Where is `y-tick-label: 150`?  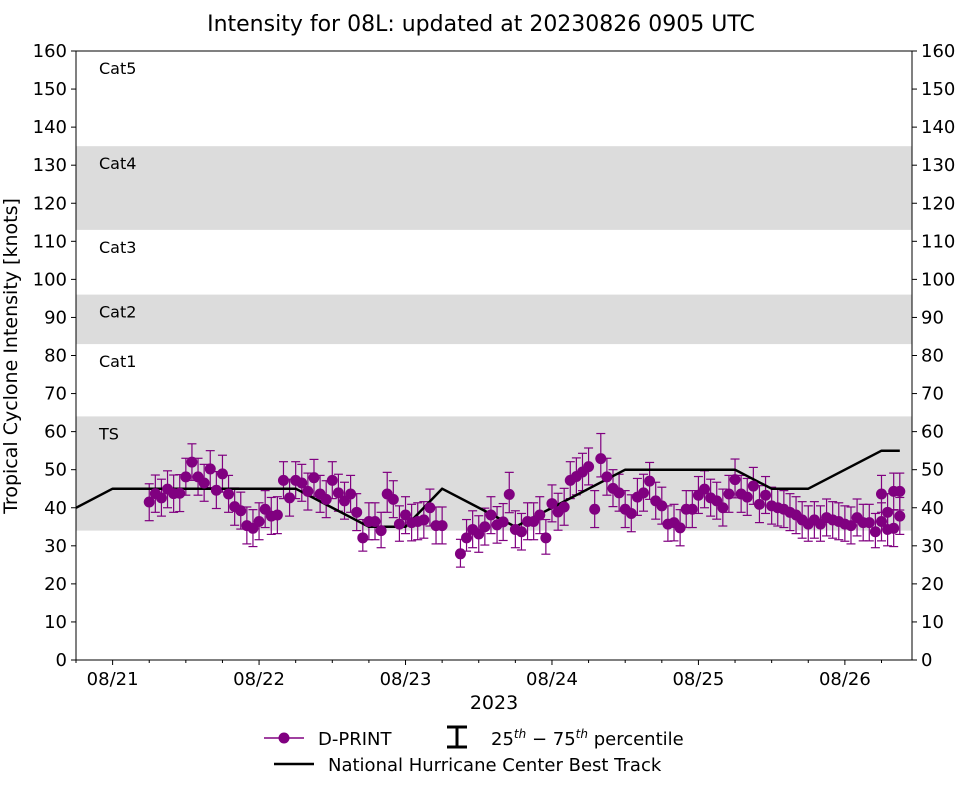
y-tick-label: 150 is located at coordinates (50, 89).